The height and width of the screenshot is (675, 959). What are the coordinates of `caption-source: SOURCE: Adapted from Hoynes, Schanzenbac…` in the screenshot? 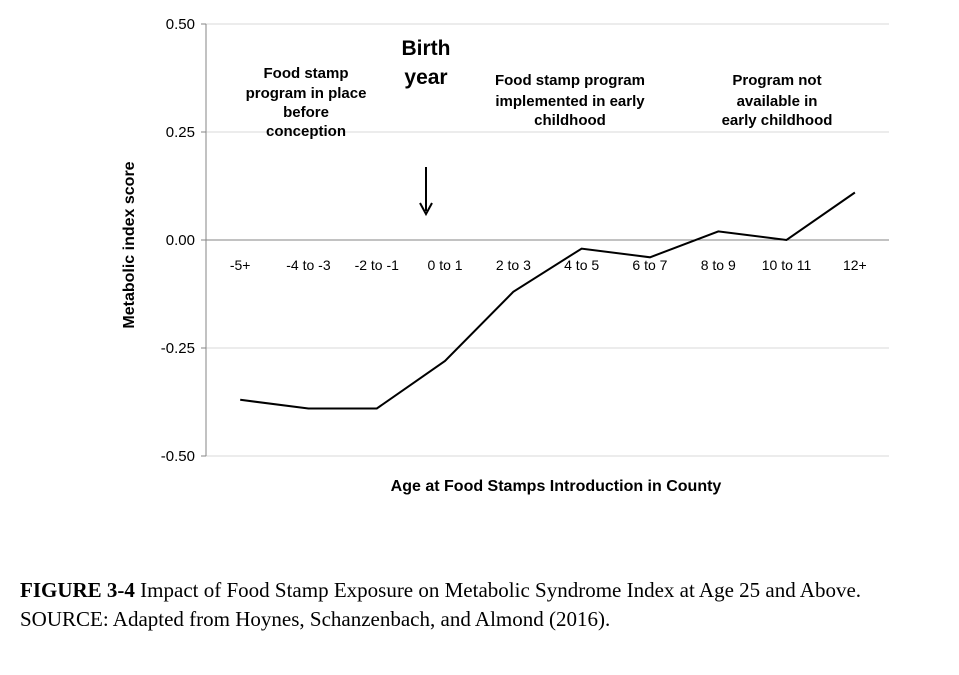 It's located at (315, 619).